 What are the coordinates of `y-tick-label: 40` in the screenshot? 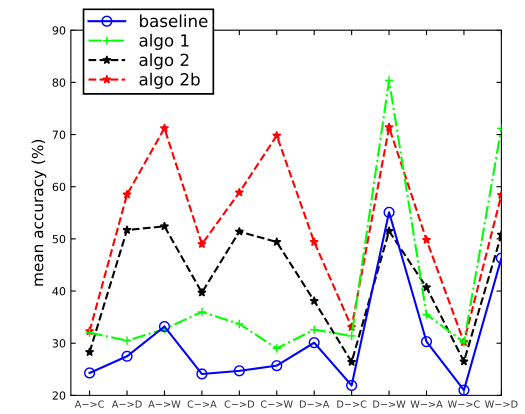 It's located at (59, 291).